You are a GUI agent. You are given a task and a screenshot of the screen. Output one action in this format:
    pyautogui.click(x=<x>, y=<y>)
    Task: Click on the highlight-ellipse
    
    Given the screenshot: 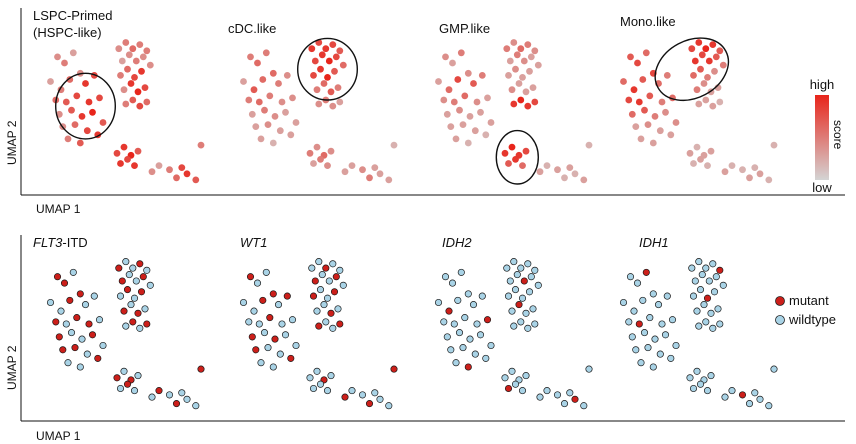 What is the action you would take?
    pyautogui.click(x=517, y=157)
    